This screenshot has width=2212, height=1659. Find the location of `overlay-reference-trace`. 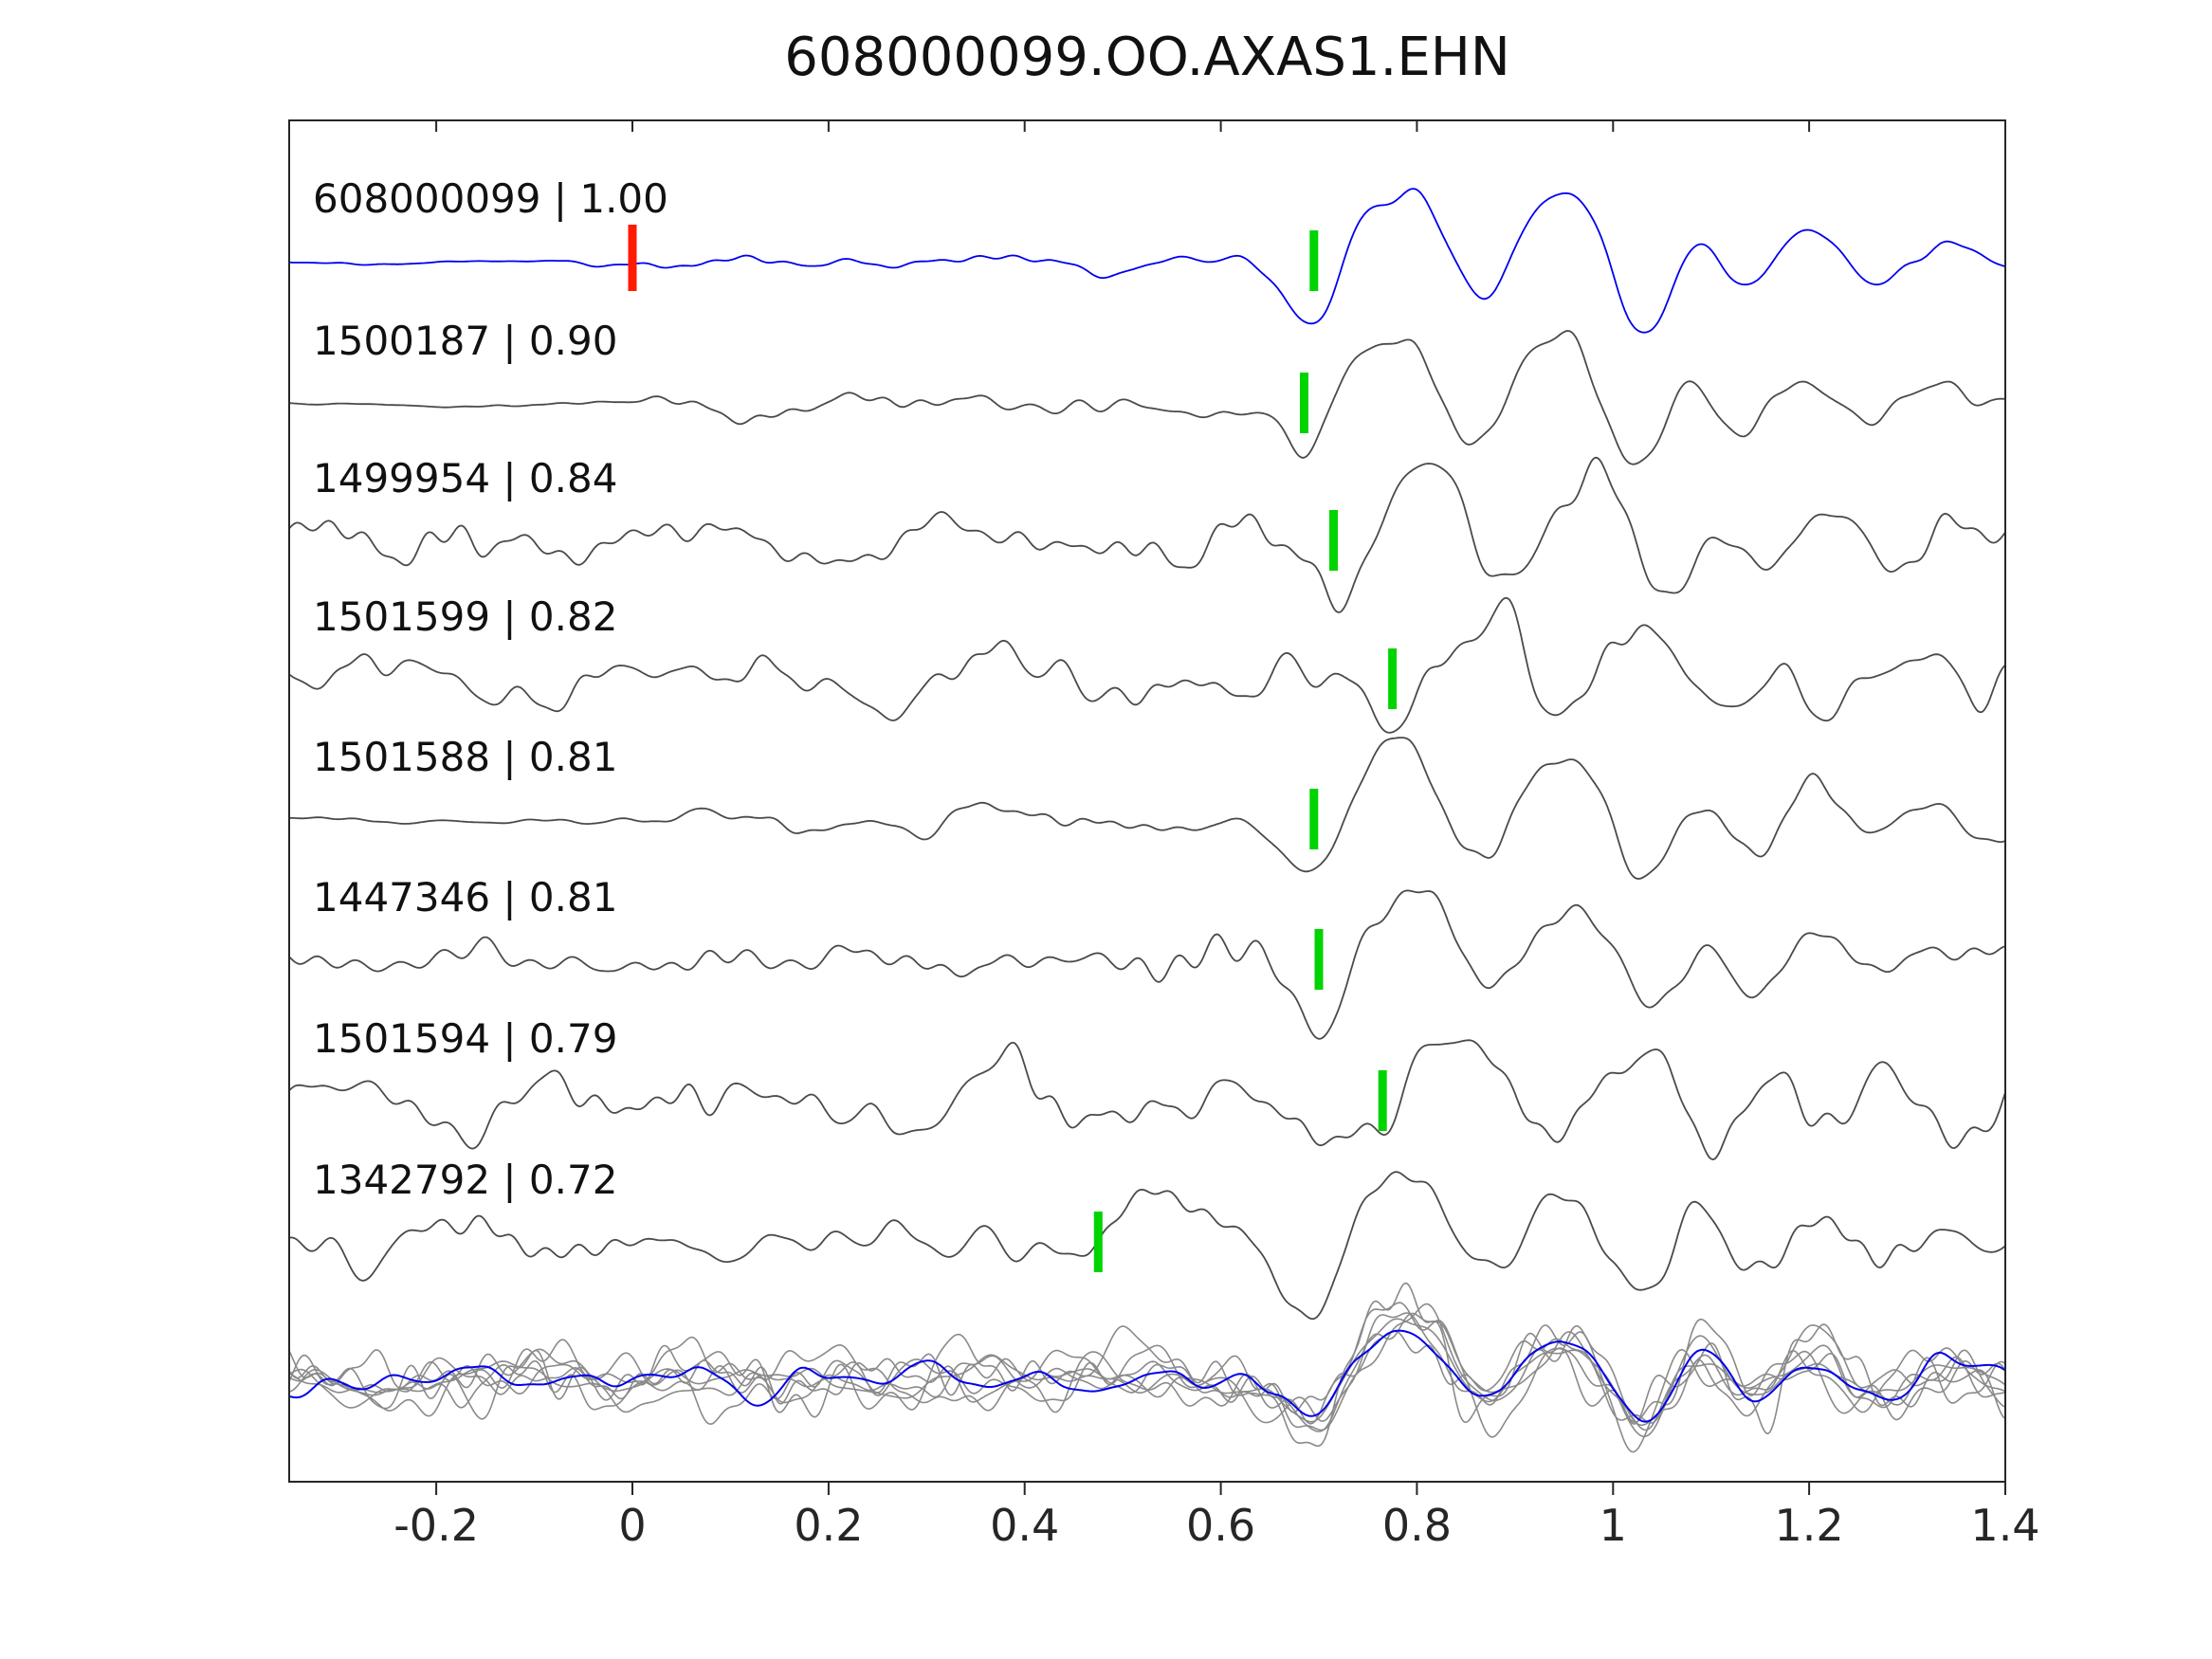

overlay-reference-trace is located at coordinates (1147, 1376).